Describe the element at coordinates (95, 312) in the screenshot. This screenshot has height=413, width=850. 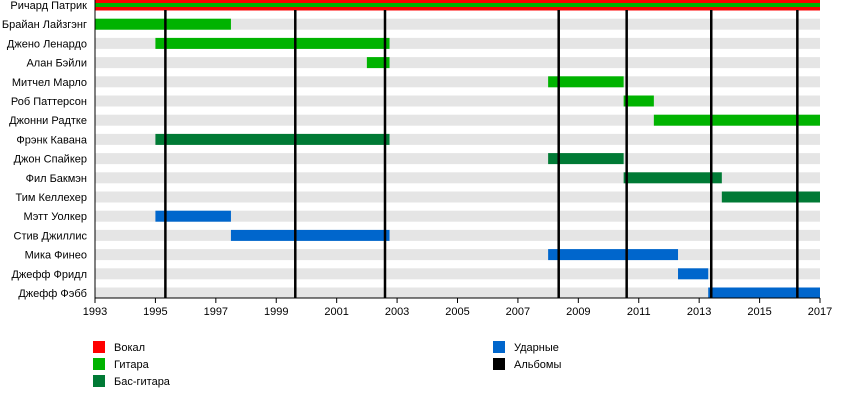
I see `x-tick-label: 1993` at that location.